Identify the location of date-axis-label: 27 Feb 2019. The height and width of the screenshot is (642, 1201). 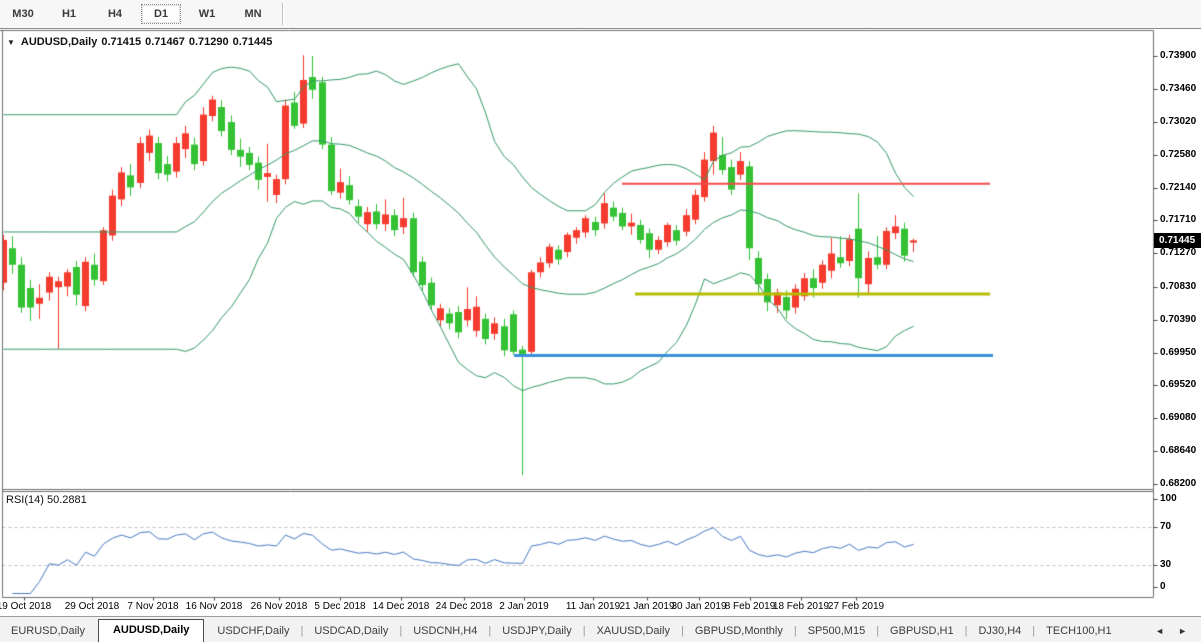
(856, 606).